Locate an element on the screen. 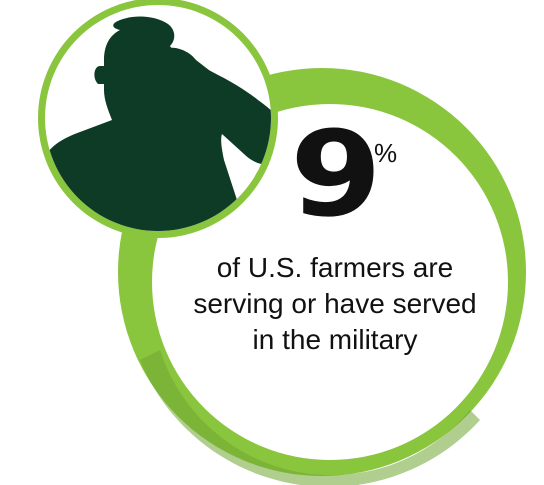 This screenshot has height=485, width=544. caption-line-2: serving or have served is located at coordinates (335, 303).